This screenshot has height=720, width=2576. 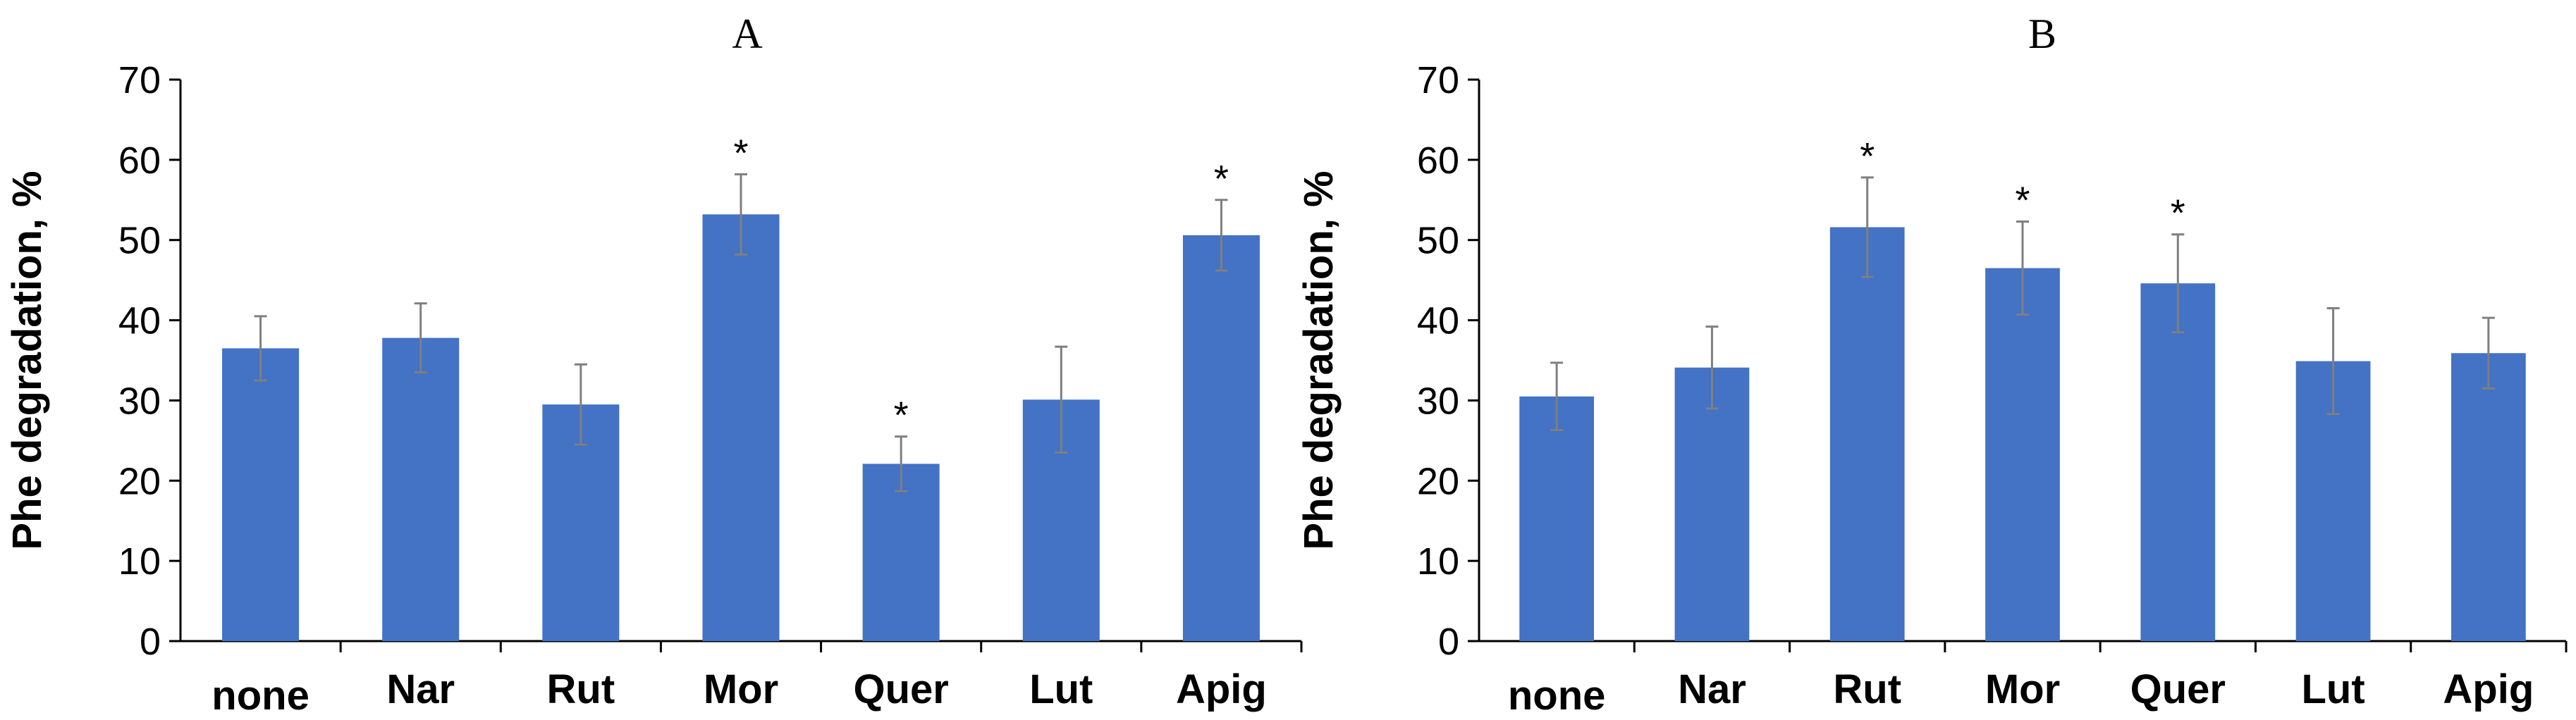 I want to click on chart-title: B, so click(x=2042, y=34).